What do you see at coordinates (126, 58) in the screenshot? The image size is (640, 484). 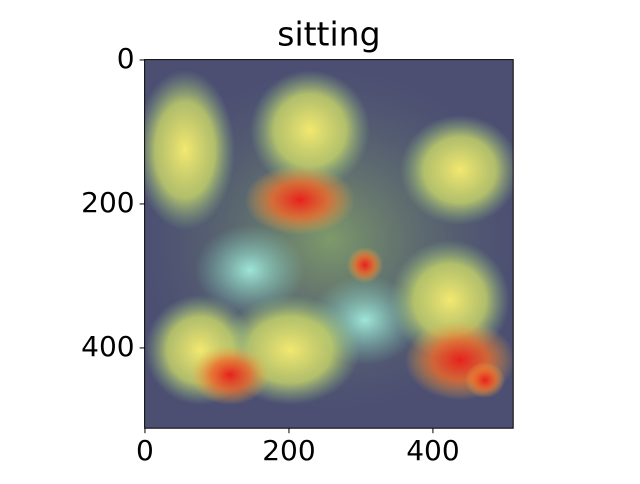 I see `y-tick-label: 0` at bounding box center [126, 58].